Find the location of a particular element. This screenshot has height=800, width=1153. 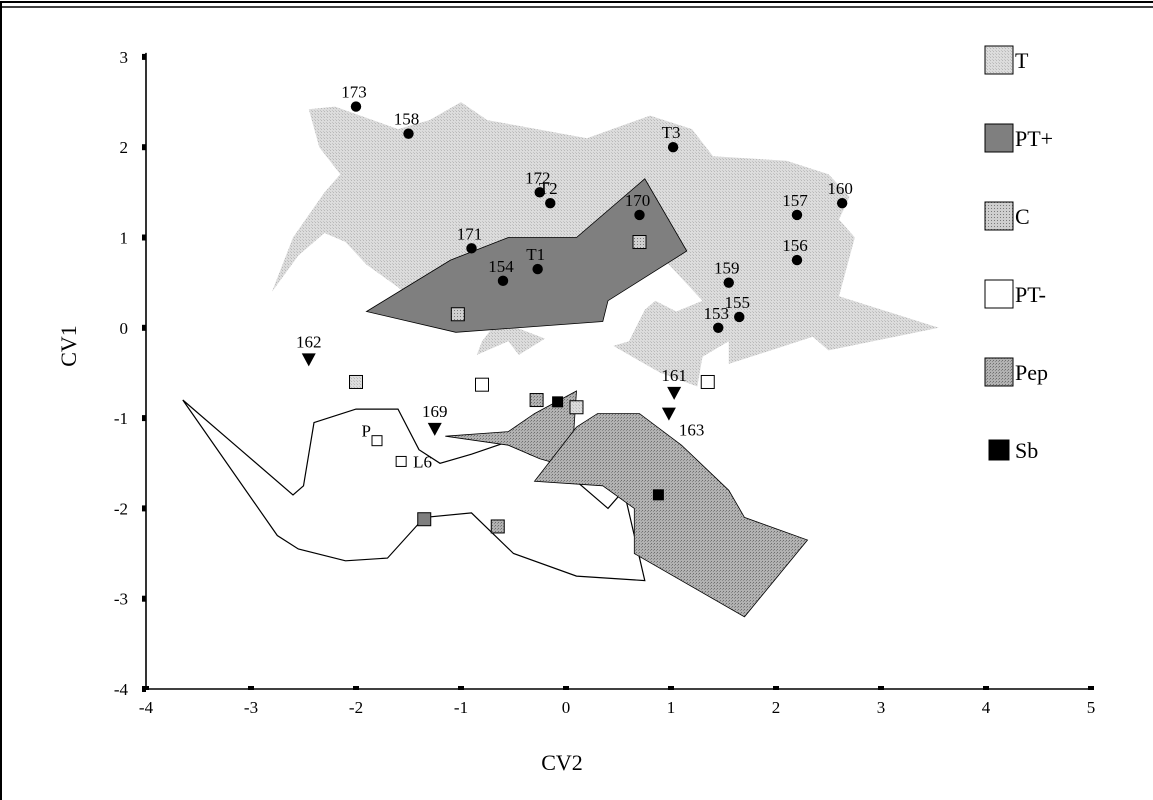

legend-label-sb: Sb is located at coordinates (1026, 450).